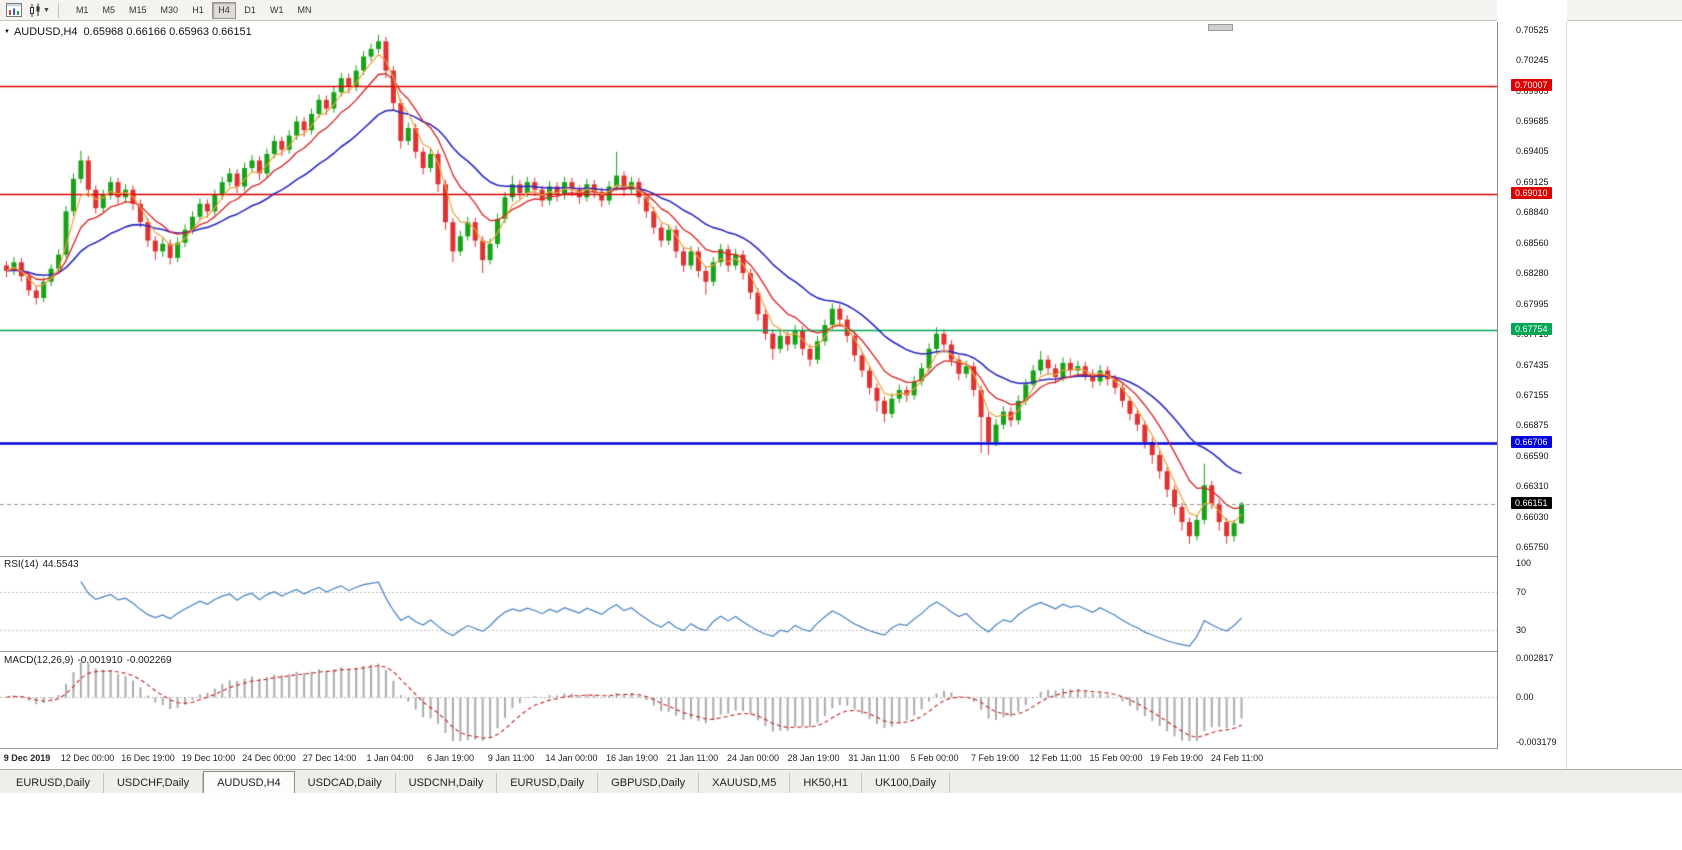  I want to click on rsi-indicator-value: 44.5543, so click(60, 564).